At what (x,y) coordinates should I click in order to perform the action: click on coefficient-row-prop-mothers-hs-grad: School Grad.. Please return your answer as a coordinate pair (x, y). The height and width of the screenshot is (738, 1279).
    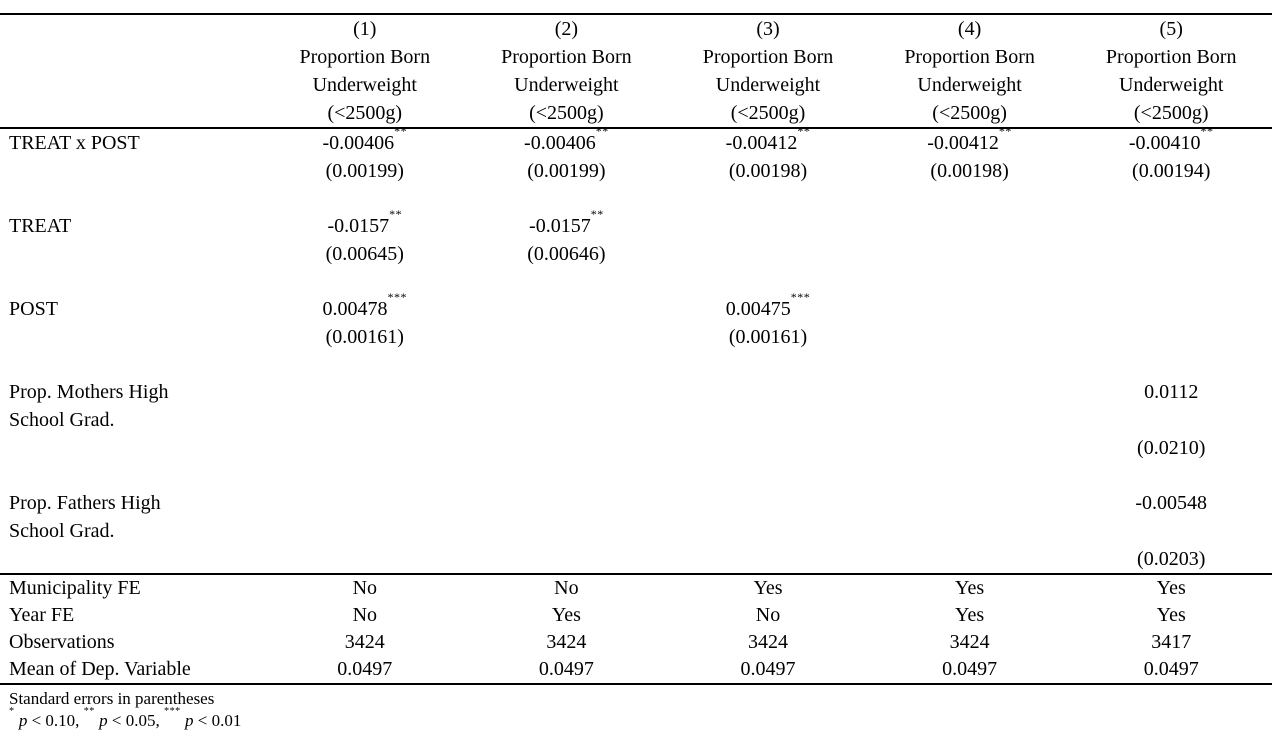
    Looking at the image, I should click on (636, 420).